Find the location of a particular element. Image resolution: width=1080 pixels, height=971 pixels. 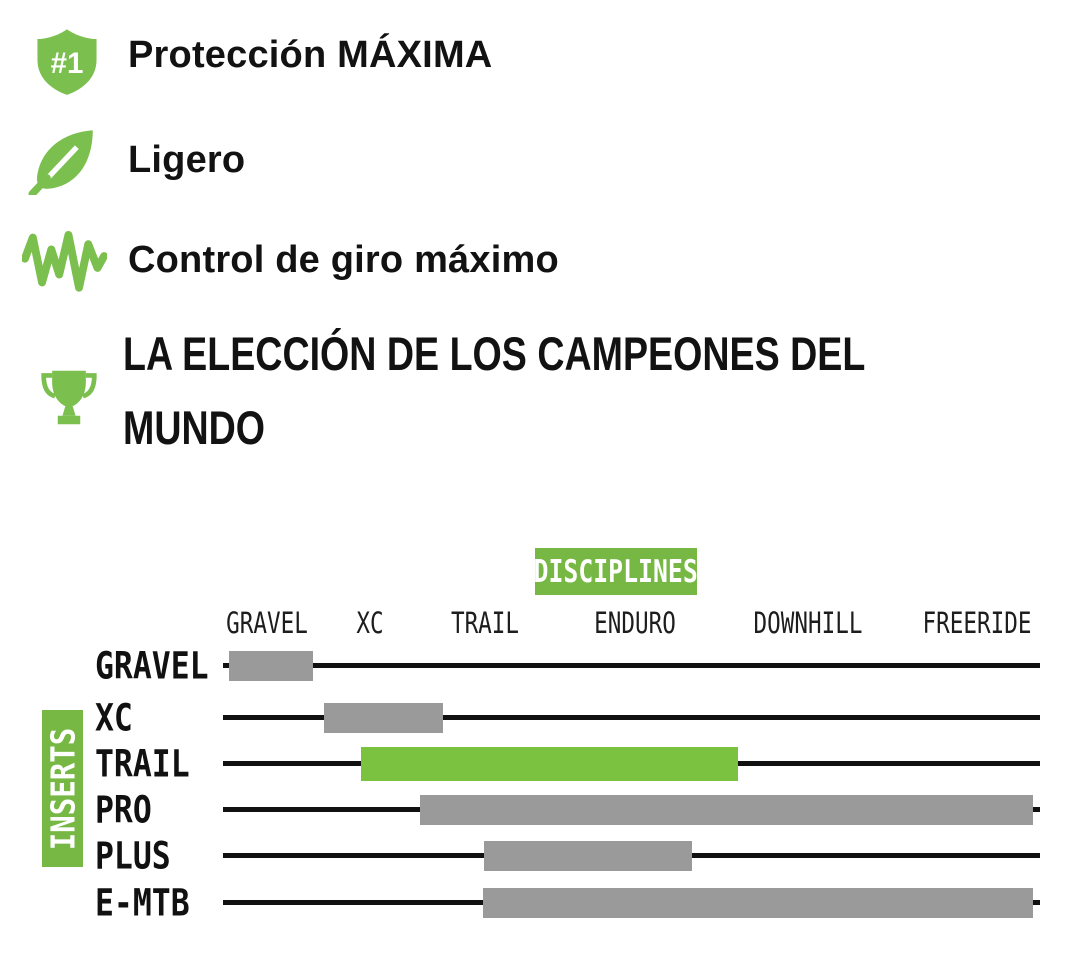

y-axis-label-badge: INSERTS is located at coordinates (62, 788).